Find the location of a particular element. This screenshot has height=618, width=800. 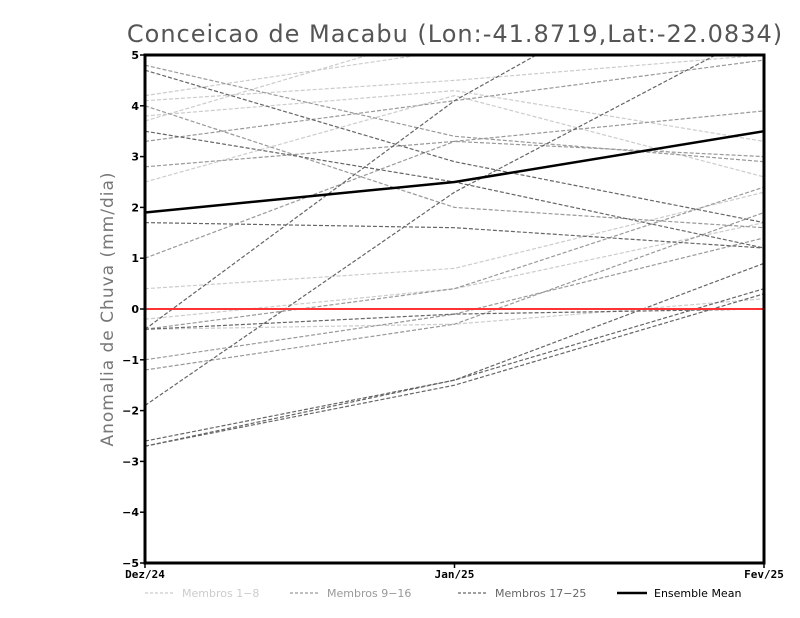

series-line-ensemble-mean is located at coordinates (454, 171).